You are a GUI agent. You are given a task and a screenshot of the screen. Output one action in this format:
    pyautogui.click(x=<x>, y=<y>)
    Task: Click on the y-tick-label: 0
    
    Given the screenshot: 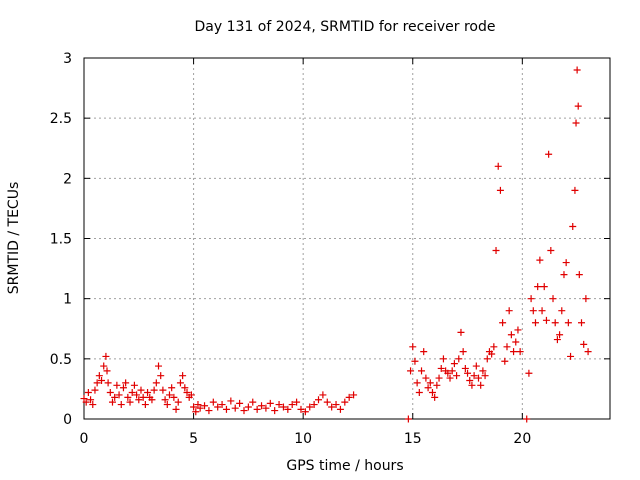 What is the action you would take?
    pyautogui.click(x=67, y=420)
    